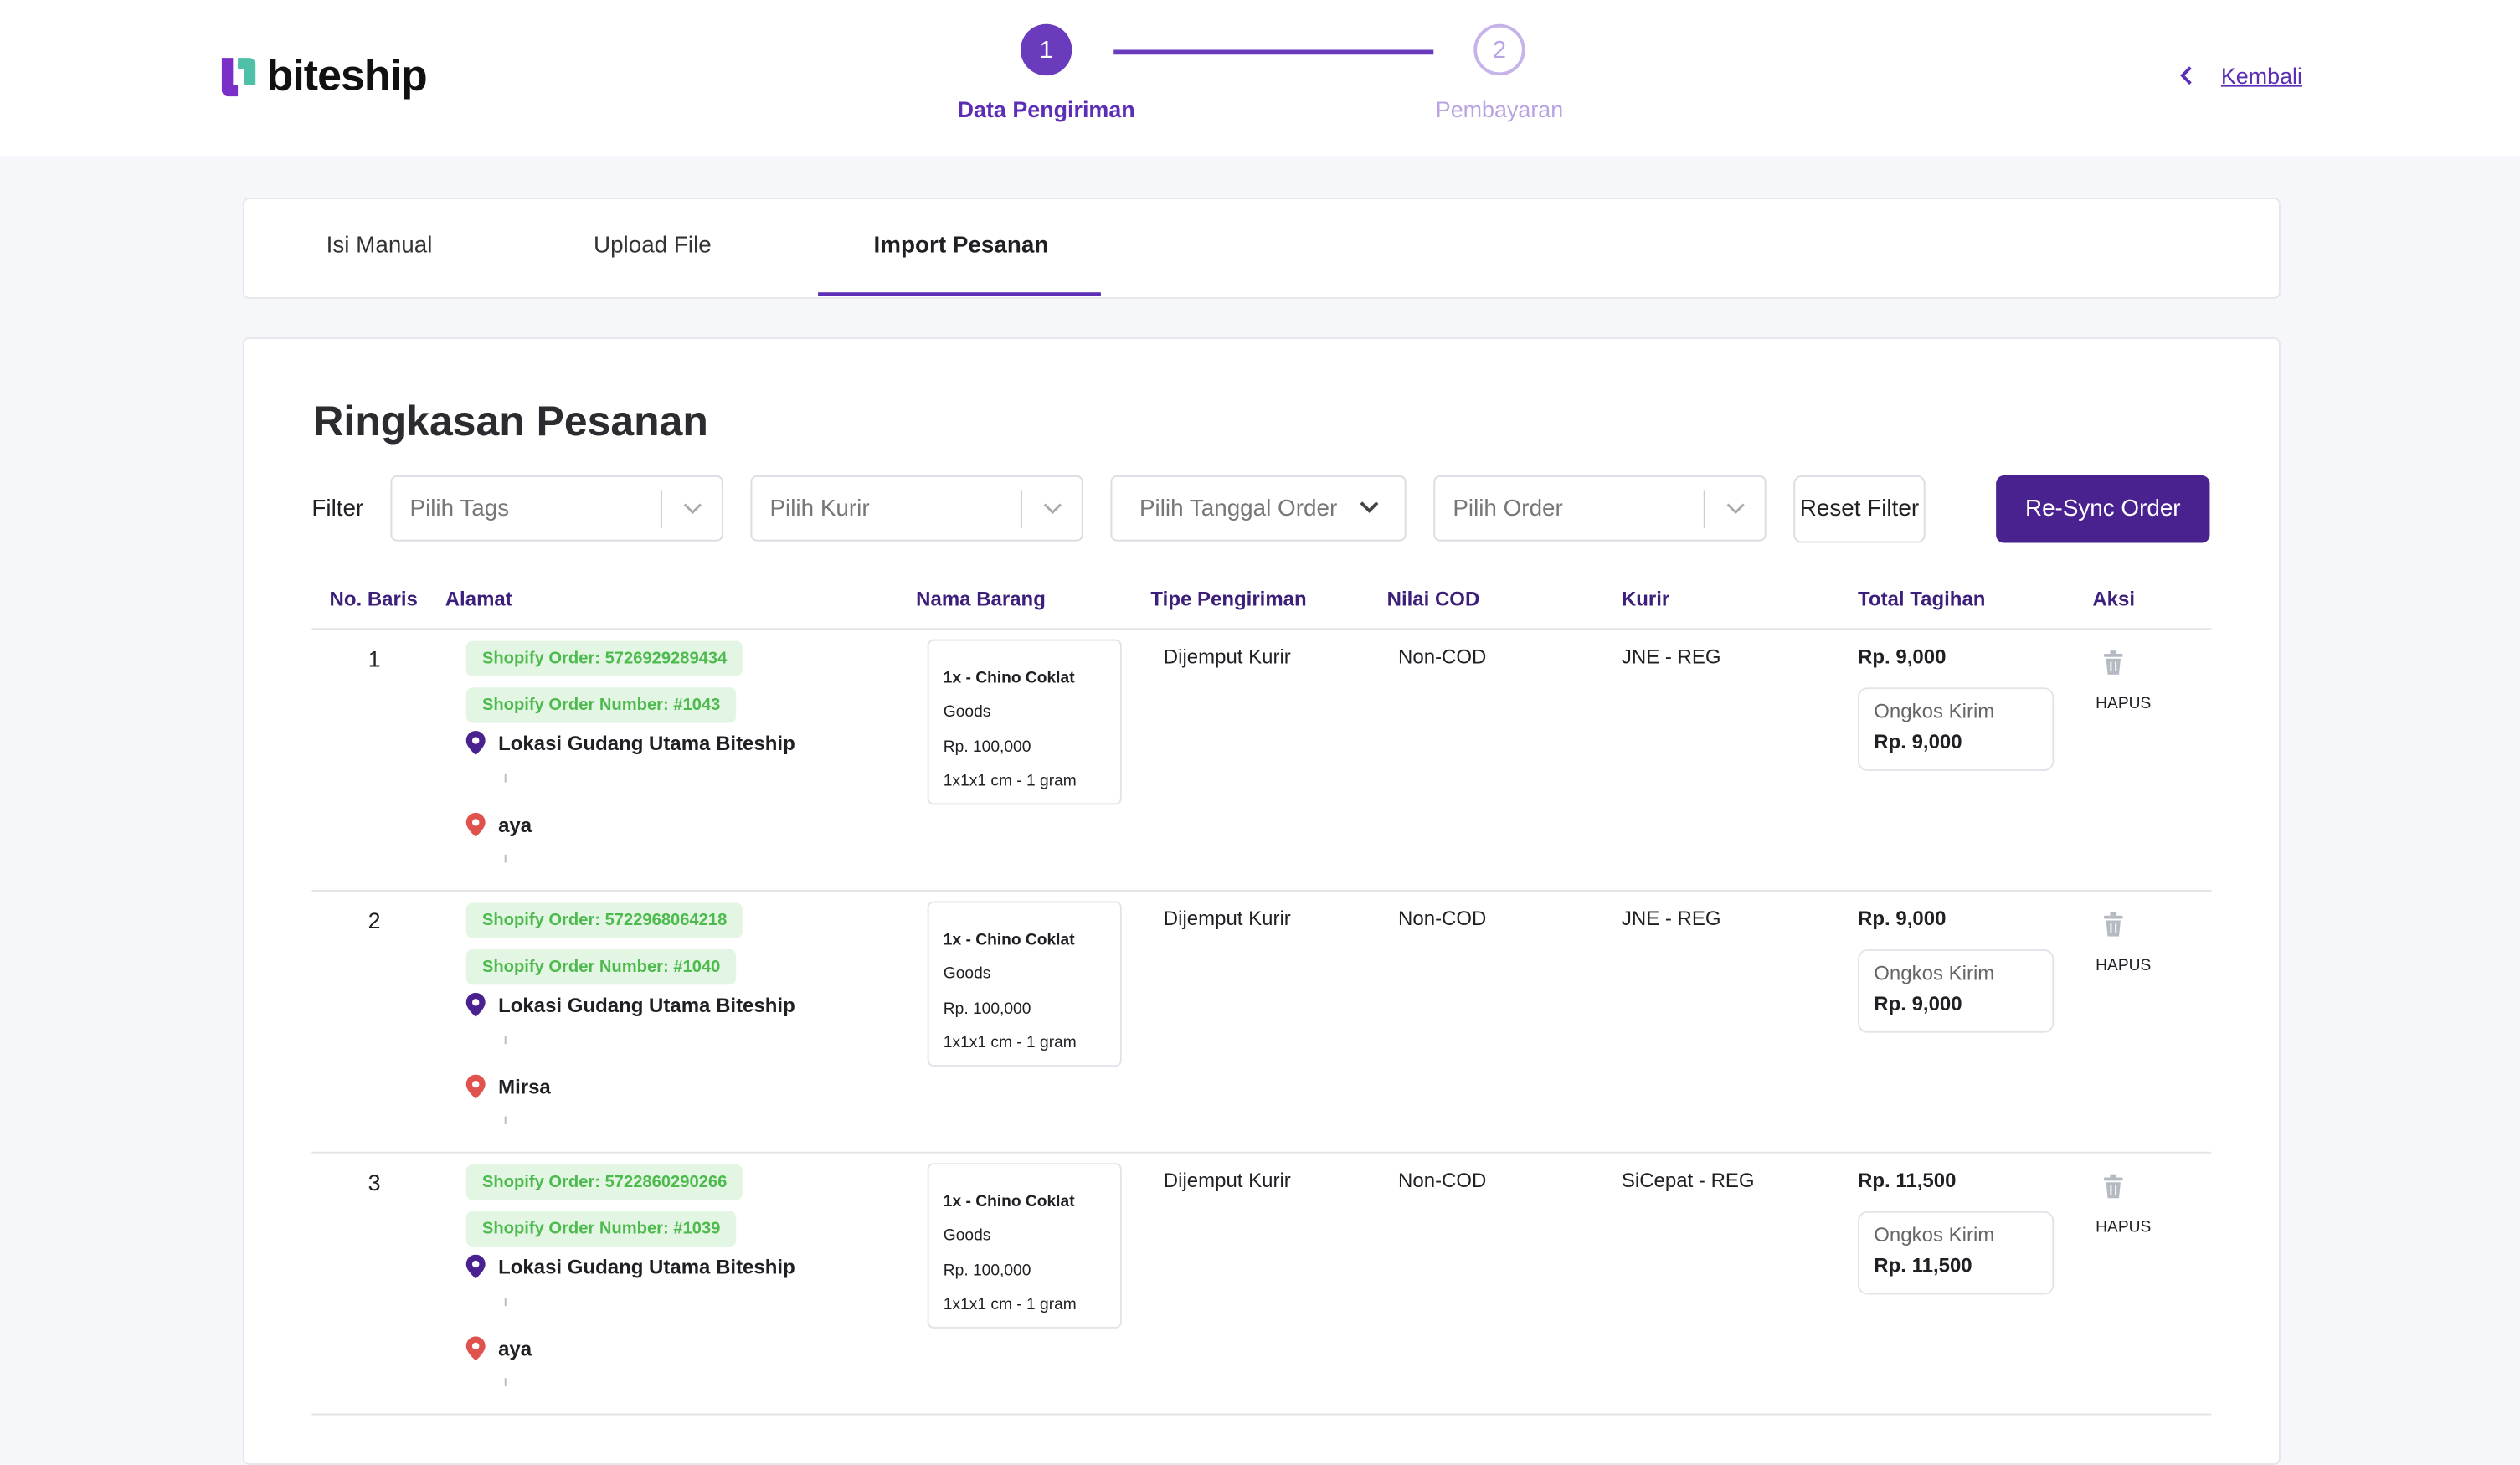  Describe the element at coordinates (1859, 509) in the screenshot. I see `reset-filter-button: Reset Filter` at that location.